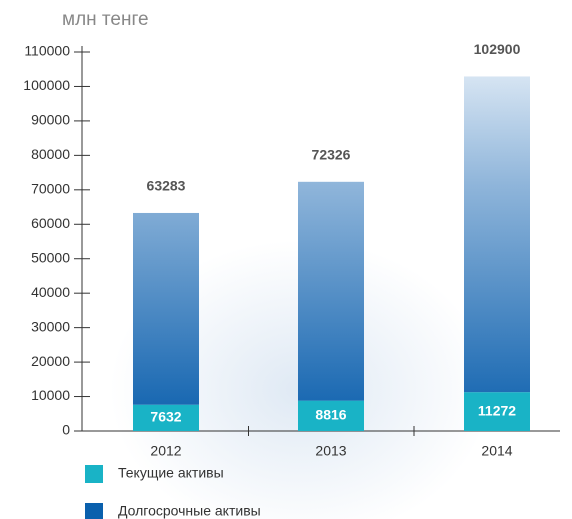 The width and height of the screenshot is (572, 519). I want to click on value-label: 8816, so click(330, 415).